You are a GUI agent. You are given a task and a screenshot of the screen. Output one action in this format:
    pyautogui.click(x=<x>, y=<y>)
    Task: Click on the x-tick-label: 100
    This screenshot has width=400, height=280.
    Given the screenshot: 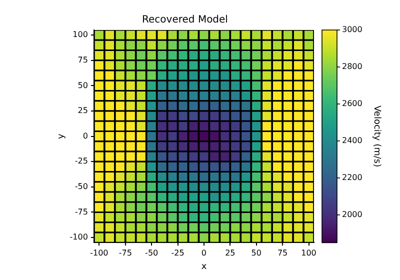 What is the action you would take?
    pyautogui.click(x=308, y=253)
    